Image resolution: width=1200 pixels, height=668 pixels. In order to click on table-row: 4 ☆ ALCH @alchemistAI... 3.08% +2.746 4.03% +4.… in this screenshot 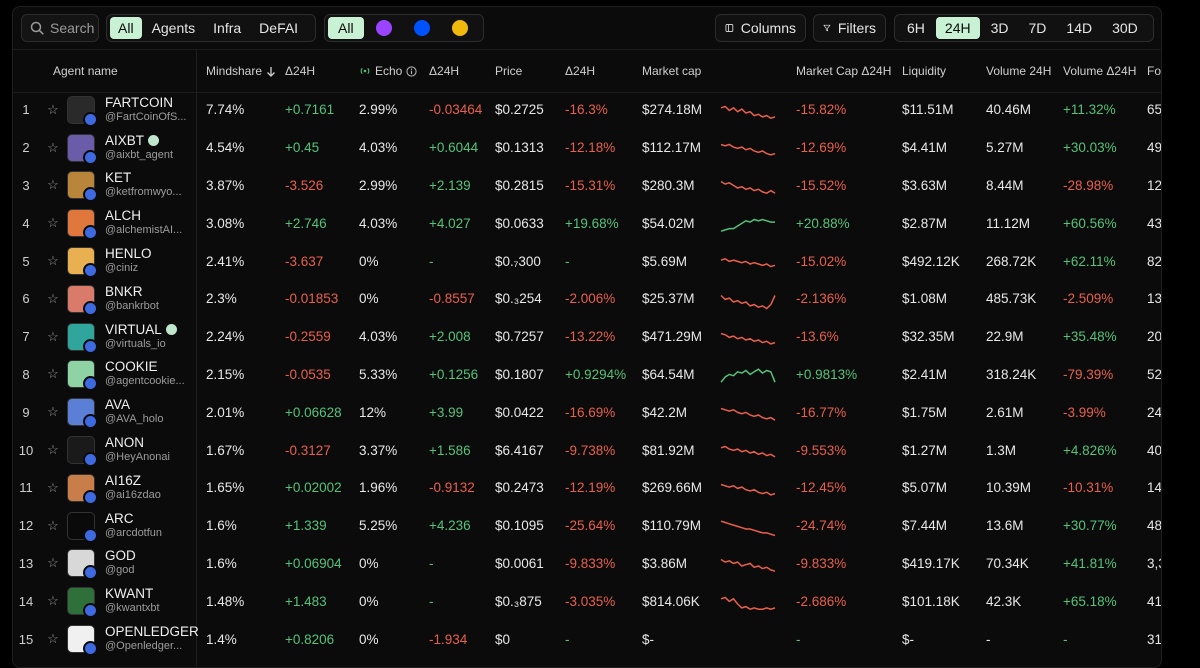, I will do `click(587, 223)`.